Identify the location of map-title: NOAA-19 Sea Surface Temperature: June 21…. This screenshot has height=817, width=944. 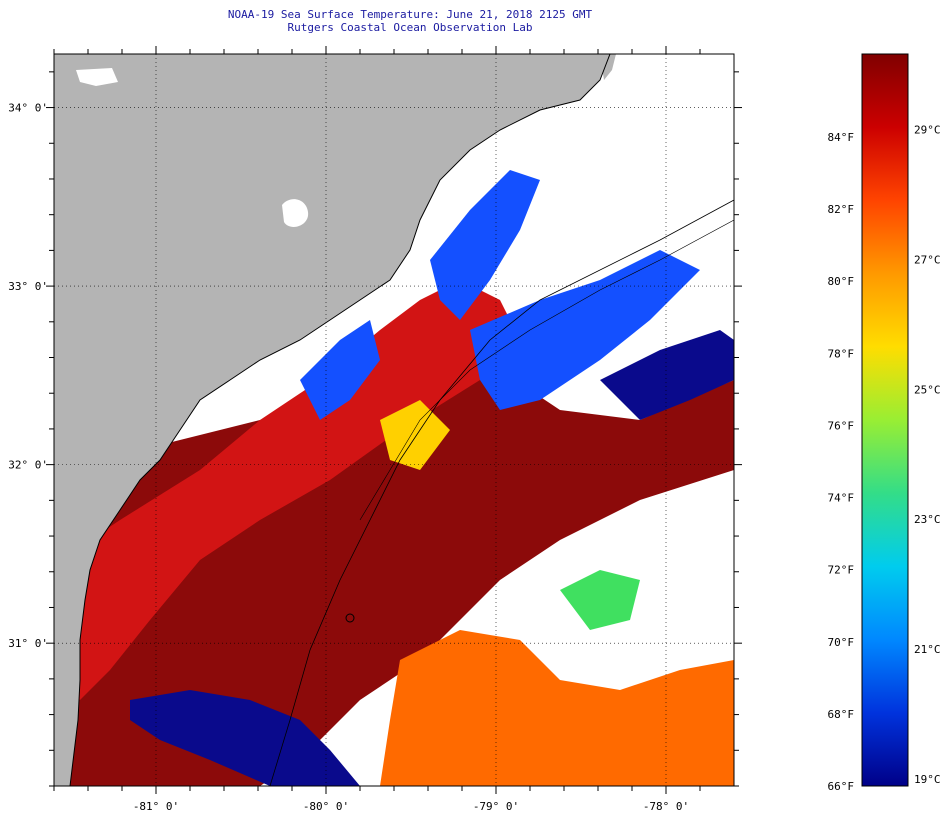
(410, 14).